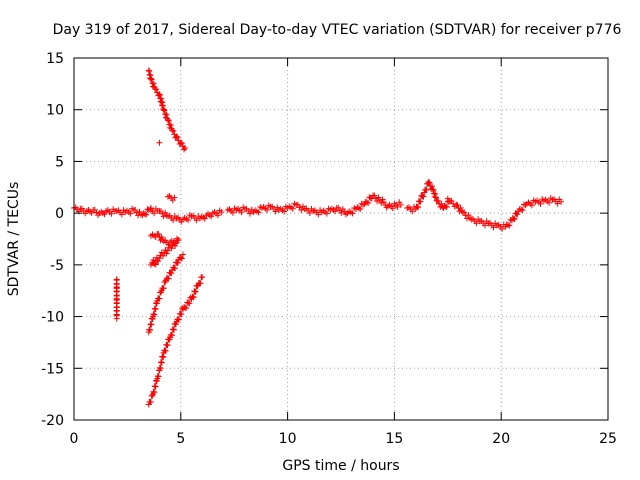  Describe the element at coordinates (57, 266) in the screenshot. I see `y-tick-label: -5` at that location.